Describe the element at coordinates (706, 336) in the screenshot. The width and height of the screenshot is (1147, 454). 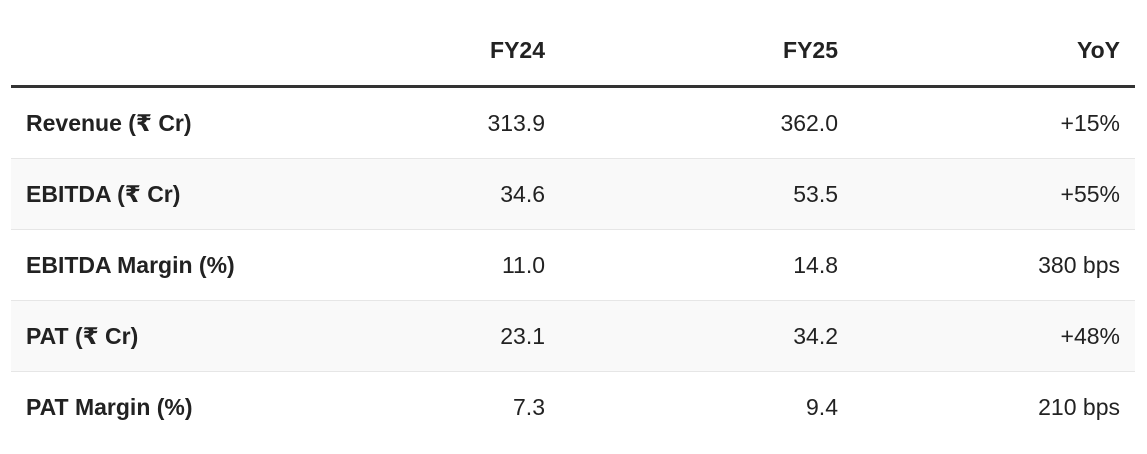
I see `cell: 34.2` at that location.